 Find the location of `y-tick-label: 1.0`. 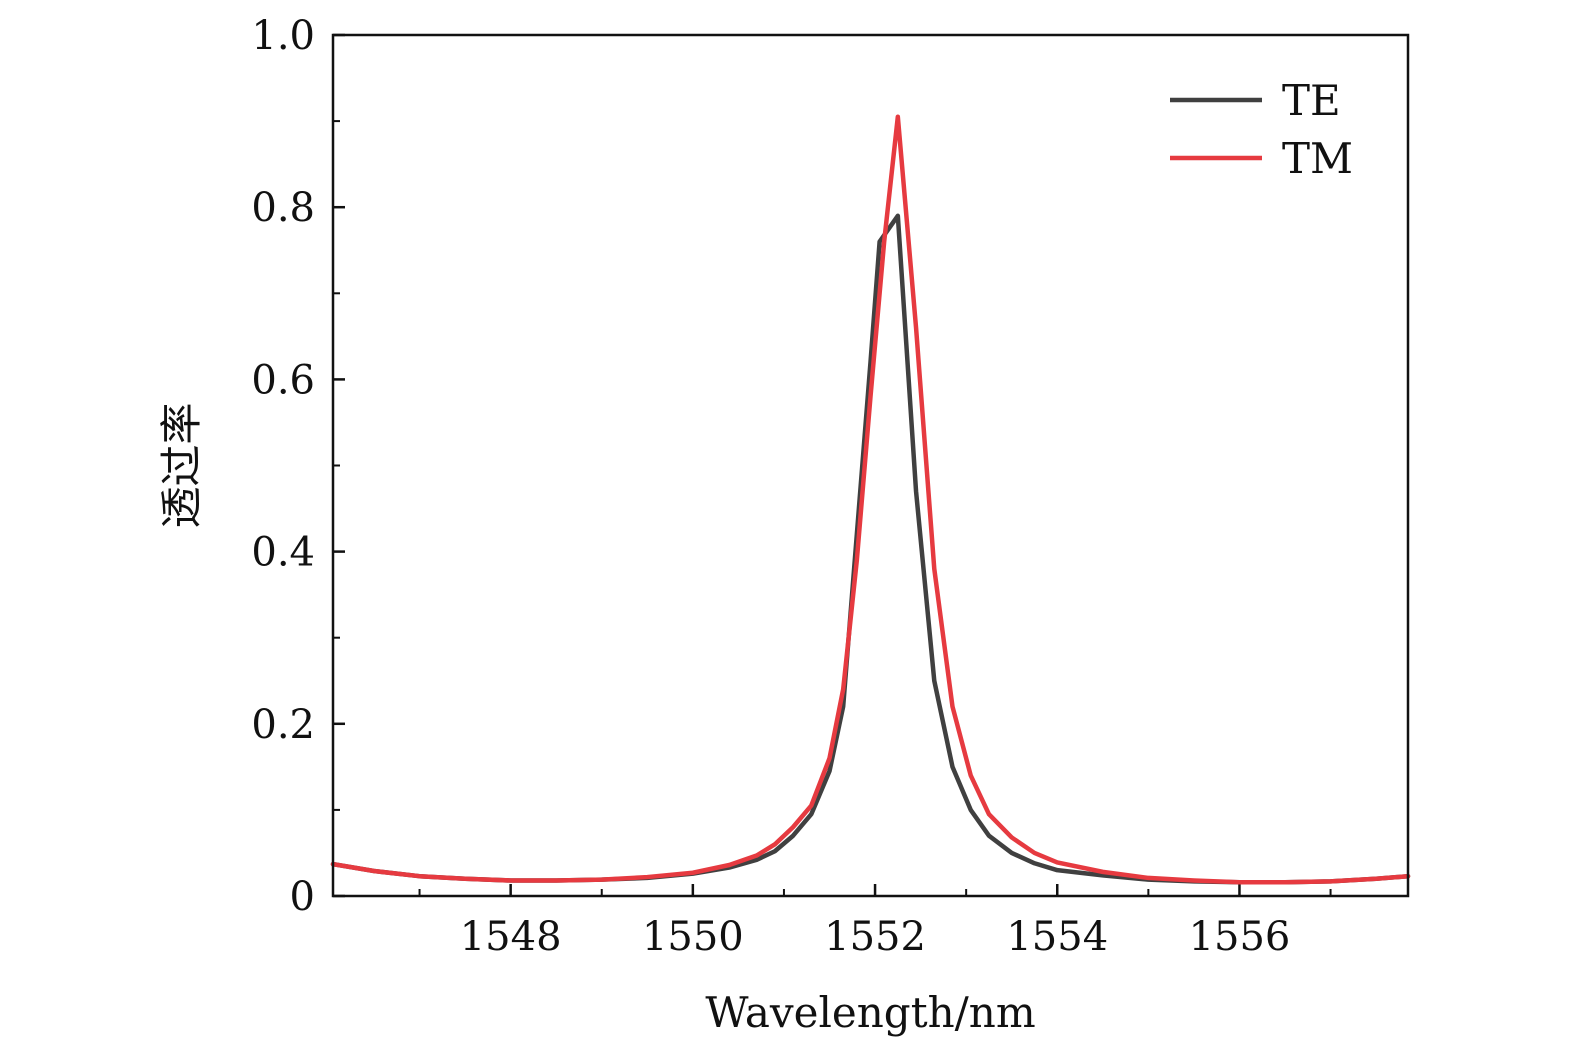

y-tick-label: 1.0 is located at coordinates (283, 36).